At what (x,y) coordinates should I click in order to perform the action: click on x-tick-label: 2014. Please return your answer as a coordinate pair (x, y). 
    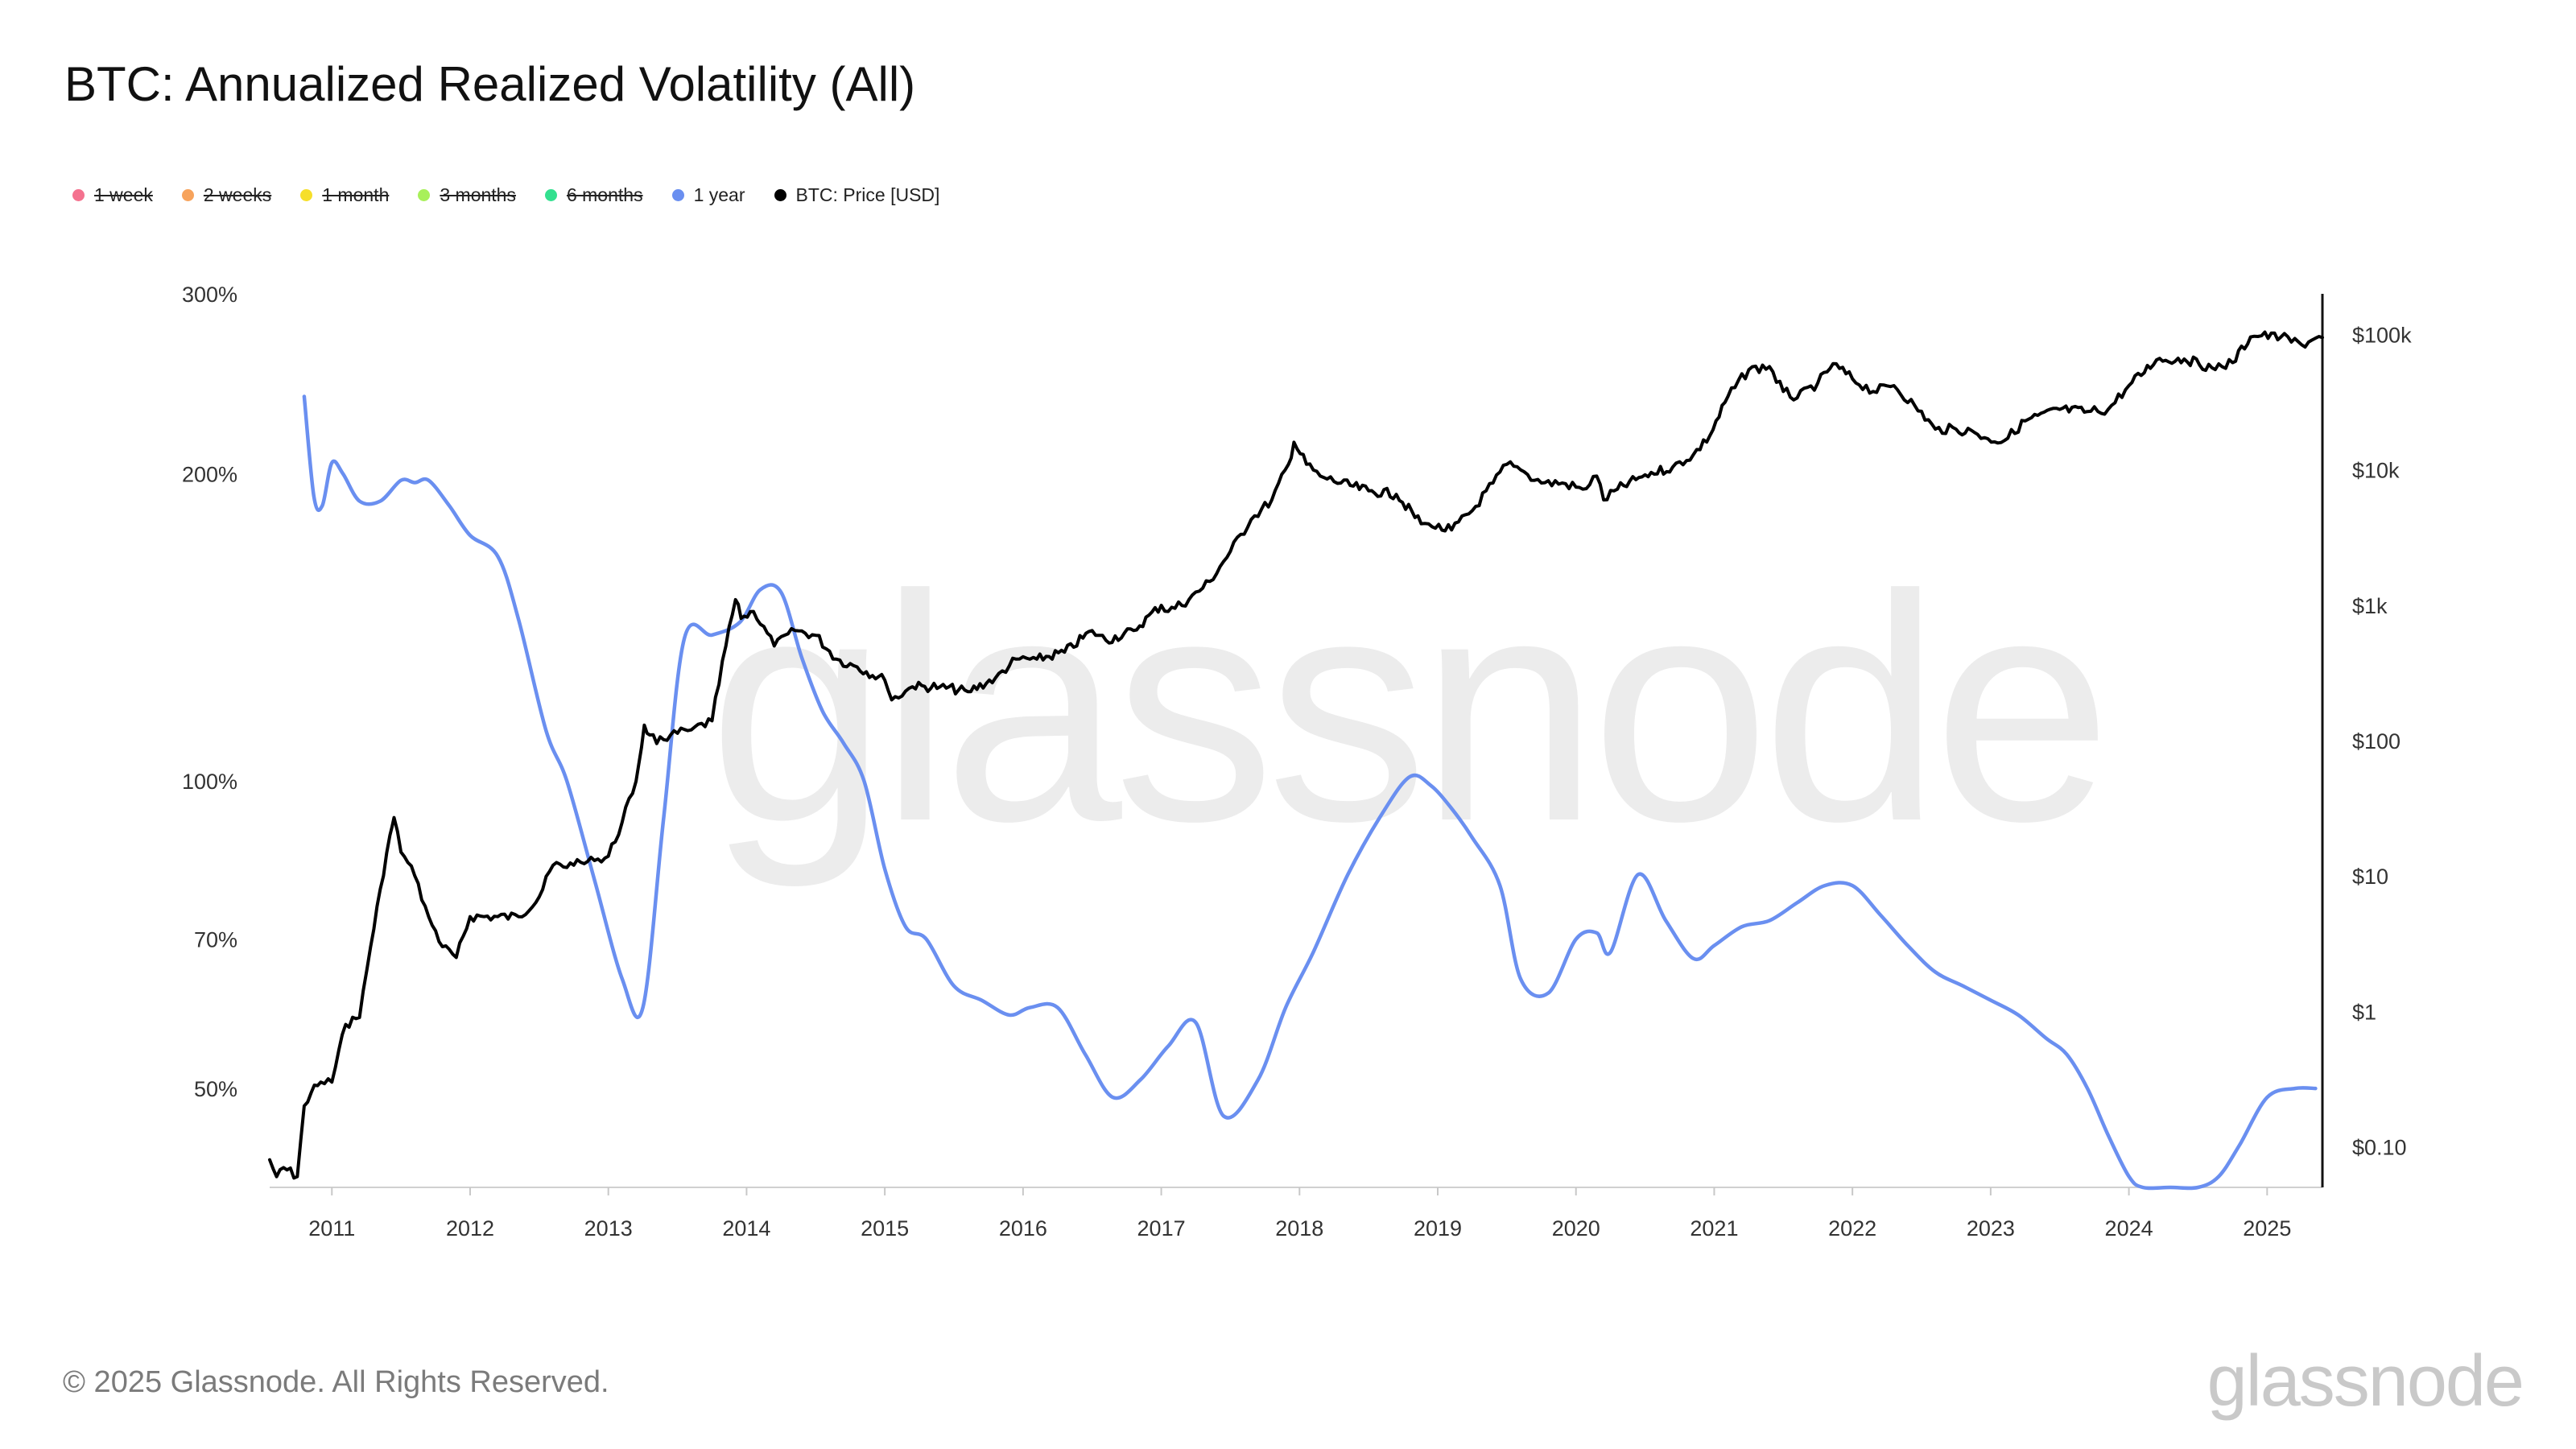
    Looking at the image, I should click on (746, 1228).